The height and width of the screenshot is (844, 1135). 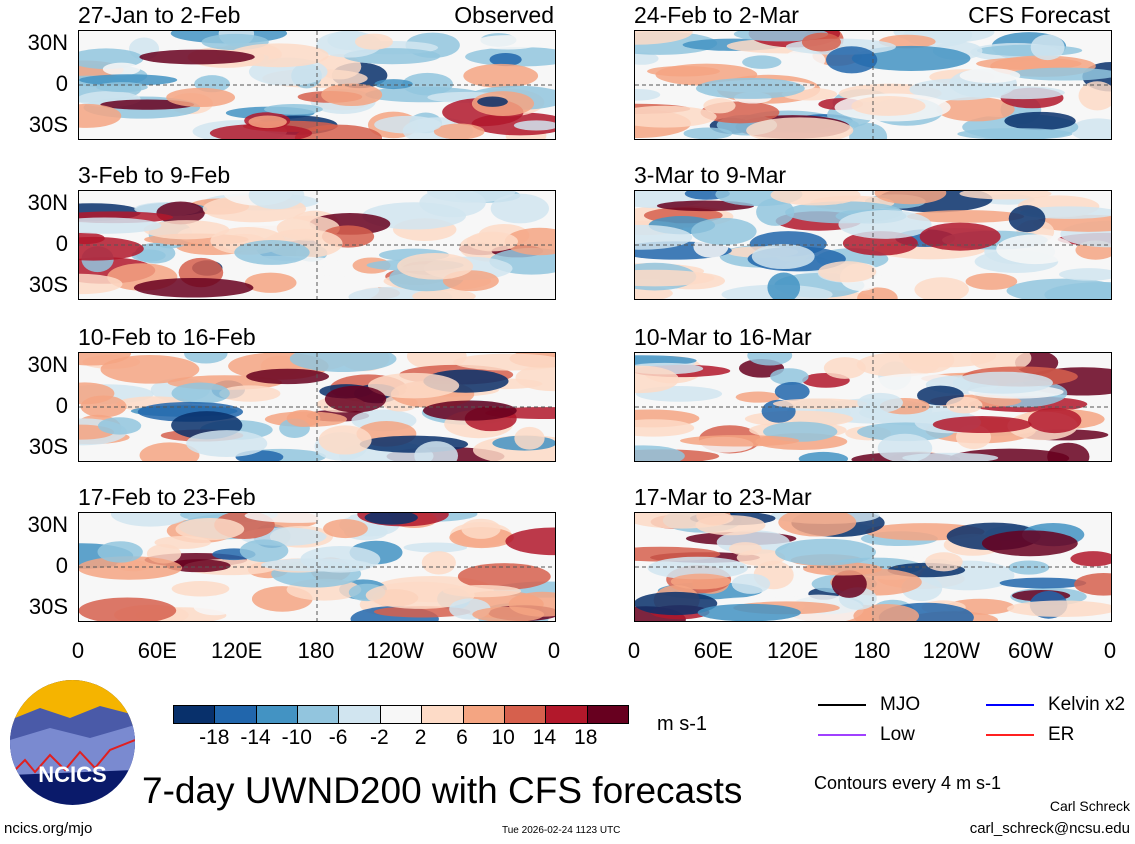 I want to click on lat-tick-label: 30N, so click(x=47, y=202).